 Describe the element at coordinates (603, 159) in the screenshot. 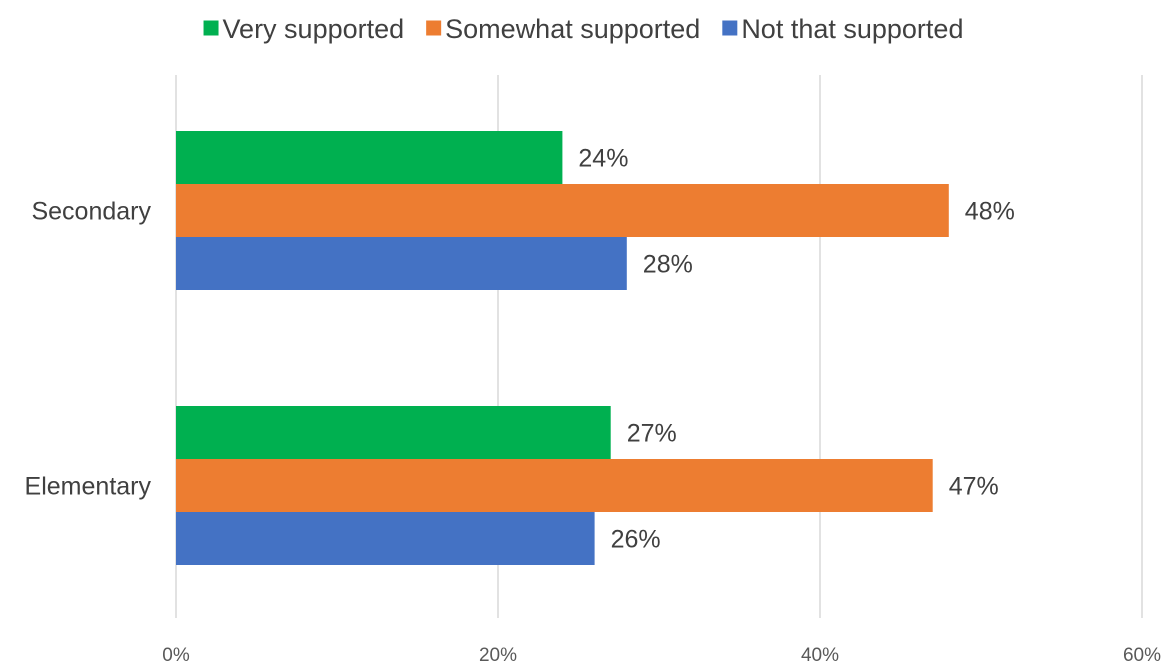

I see `data-label-secondary-very-supported: 24%` at that location.